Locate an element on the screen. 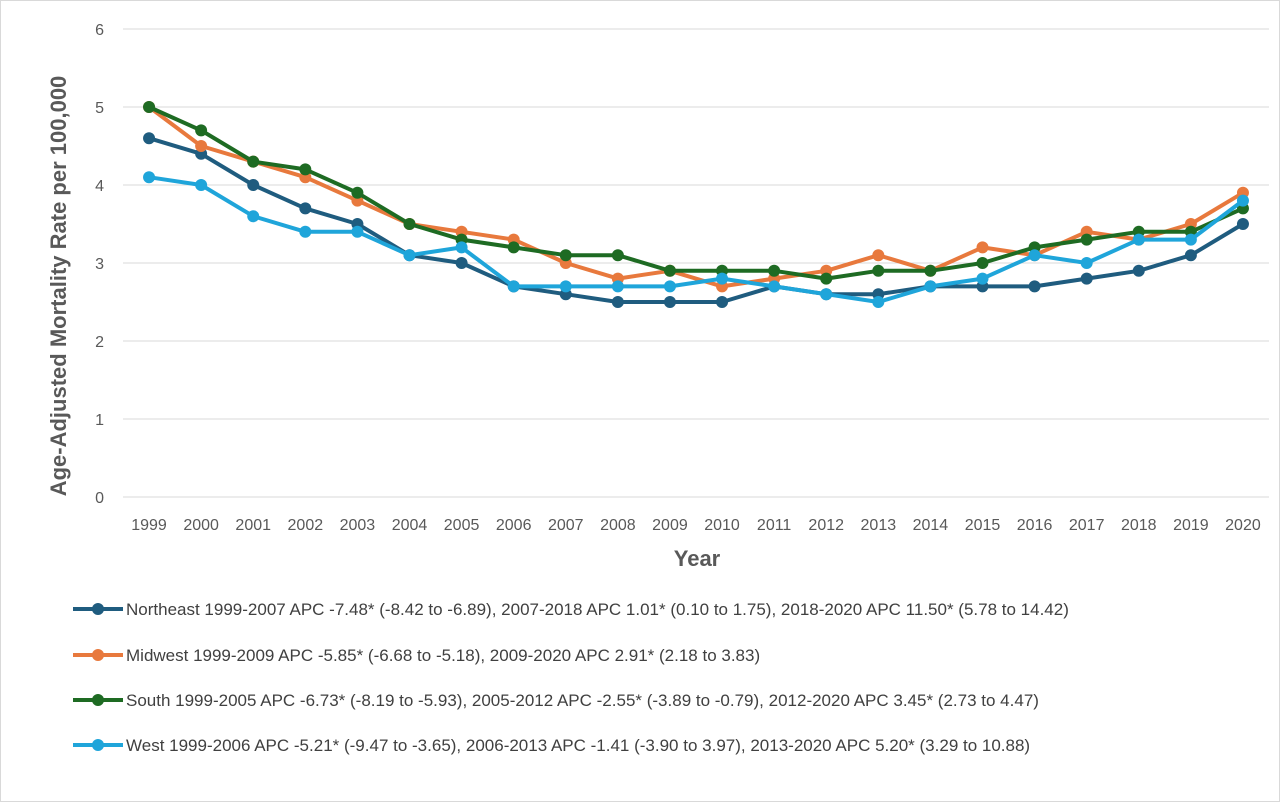 The image size is (1280, 802). x-tick-label: 2017 is located at coordinates (1087, 525).